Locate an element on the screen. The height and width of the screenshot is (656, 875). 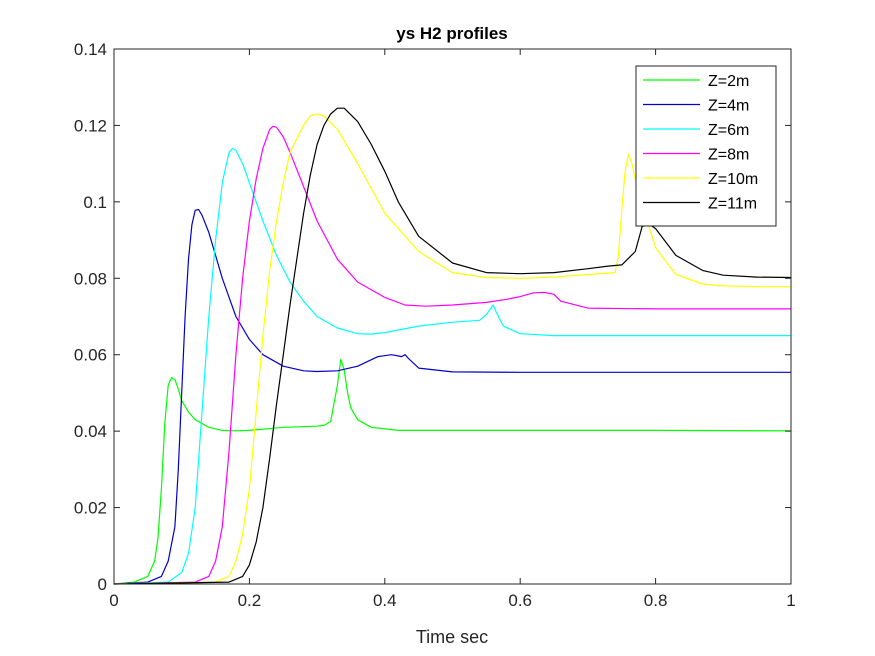
legend-label-6: Z=11m is located at coordinates (732, 204).